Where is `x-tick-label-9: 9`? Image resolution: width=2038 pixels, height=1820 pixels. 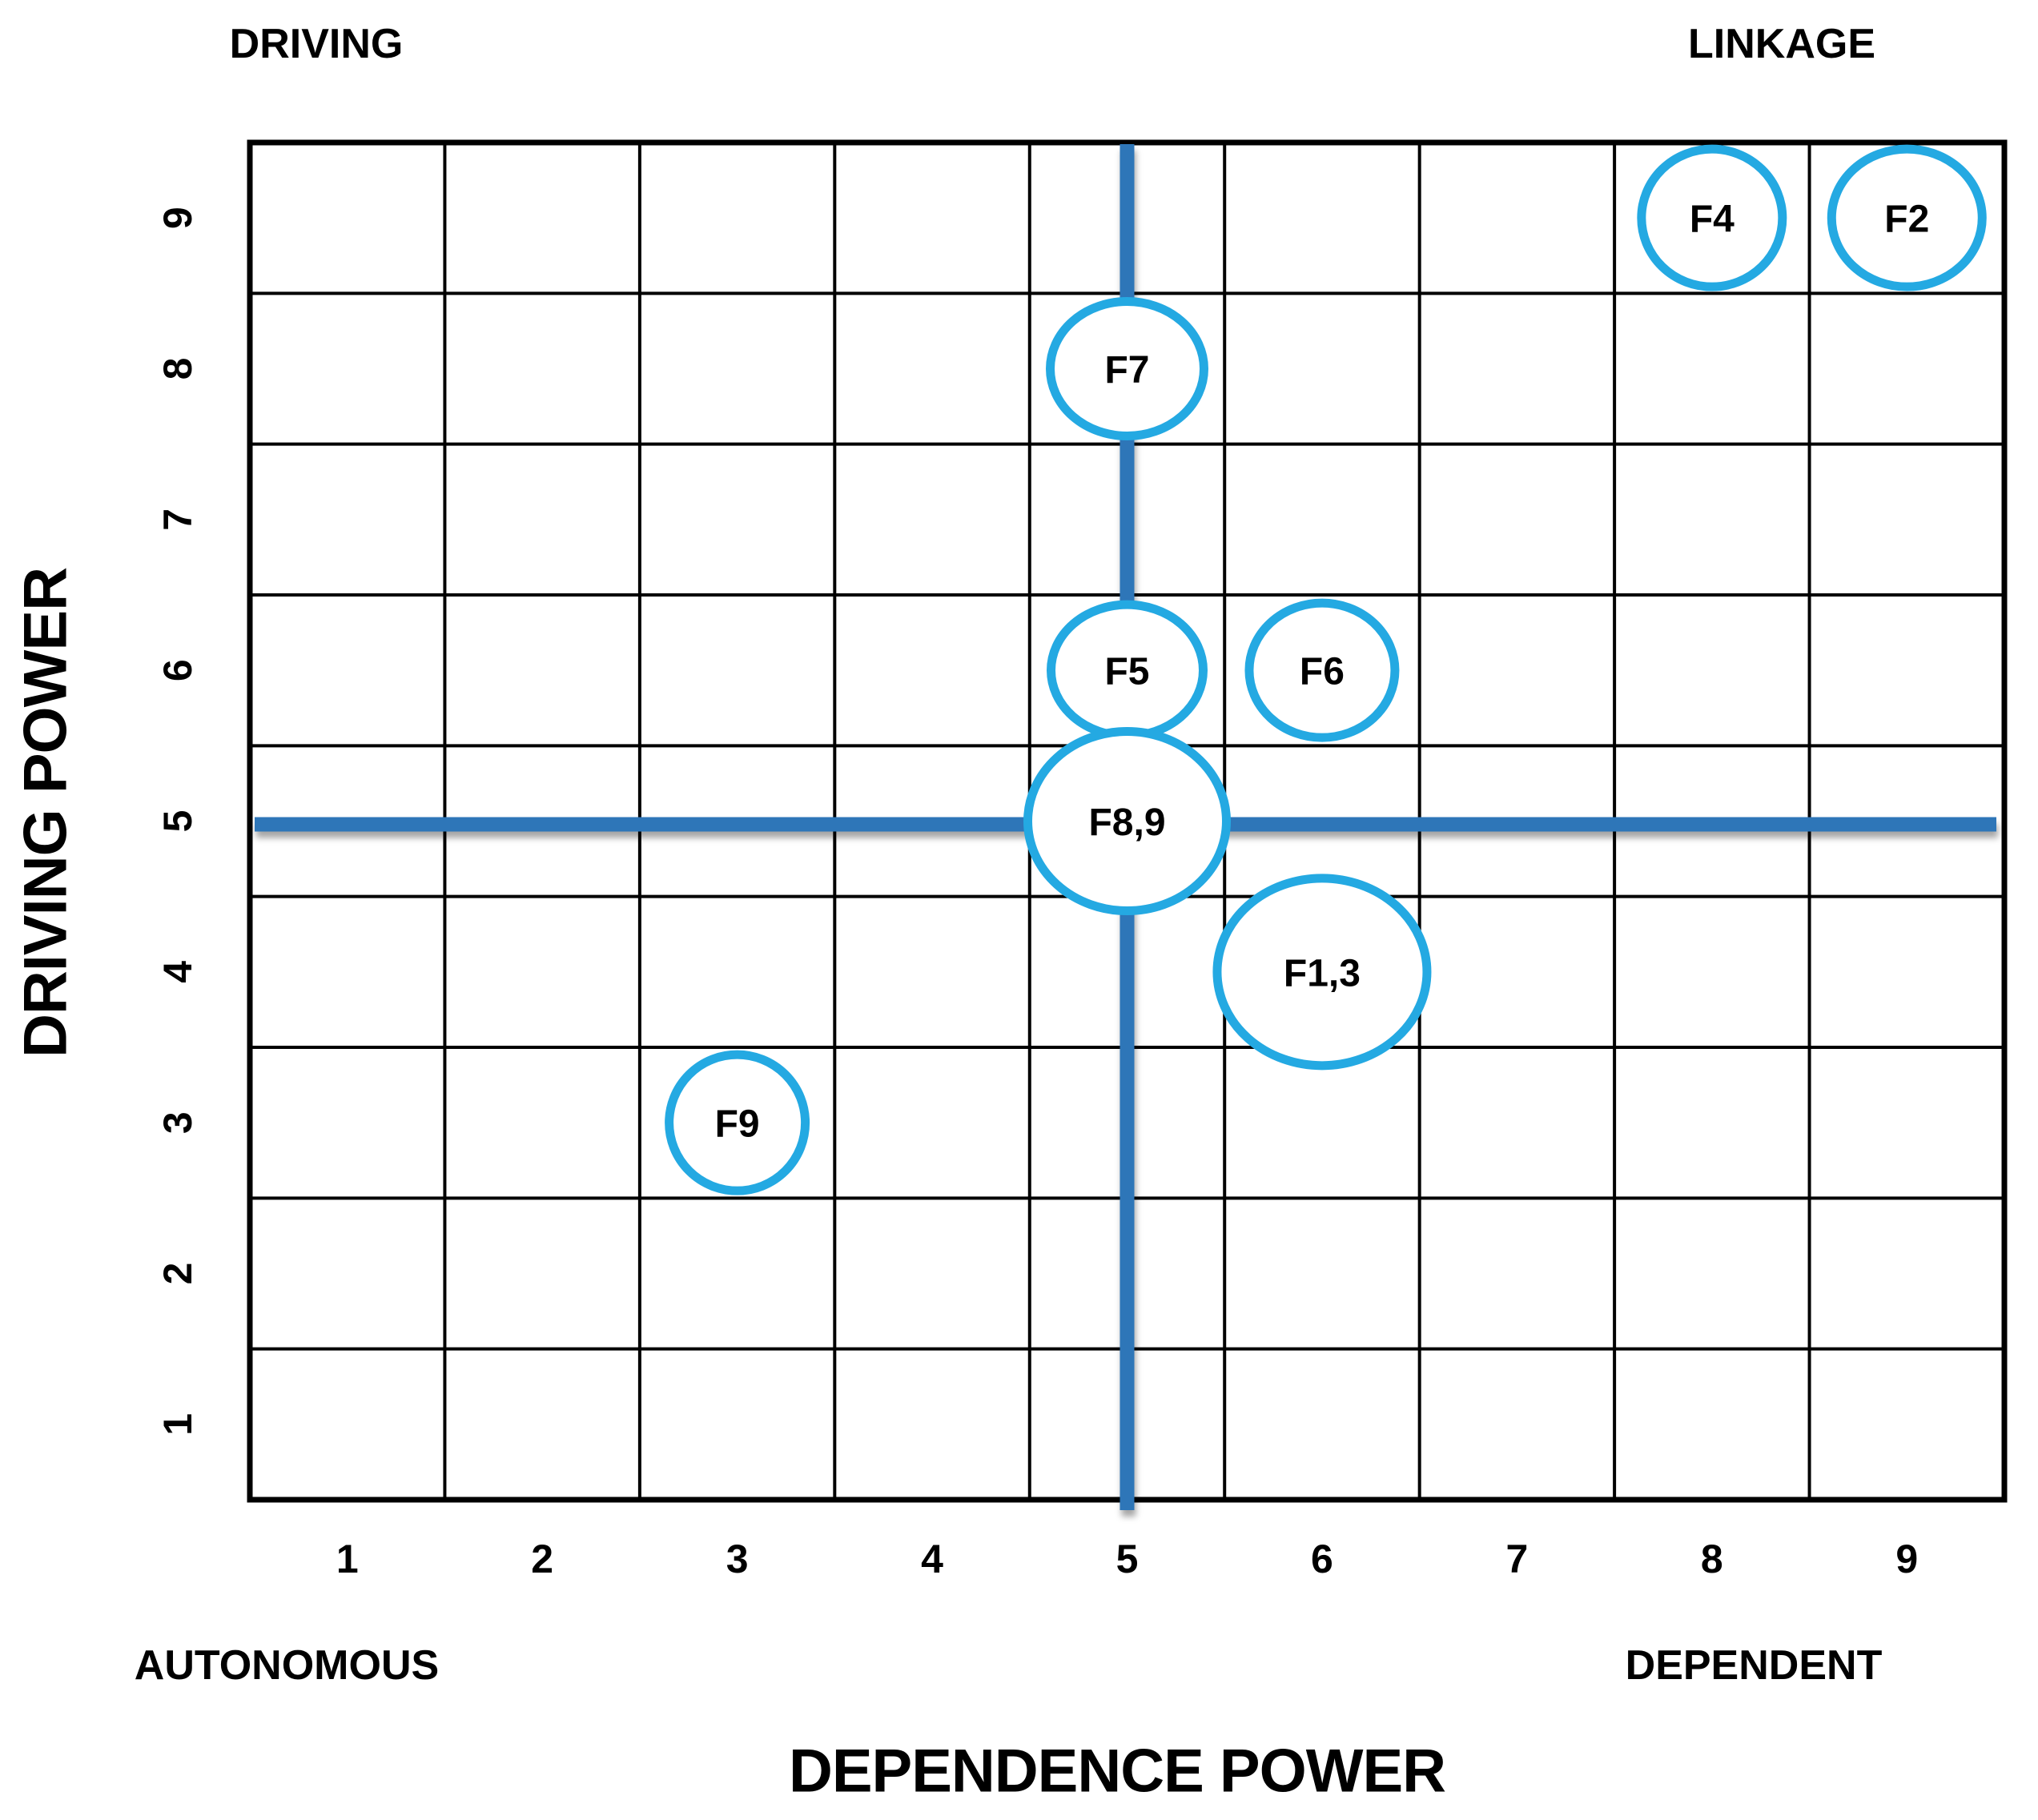 x-tick-label-9: 9 is located at coordinates (1907, 1559).